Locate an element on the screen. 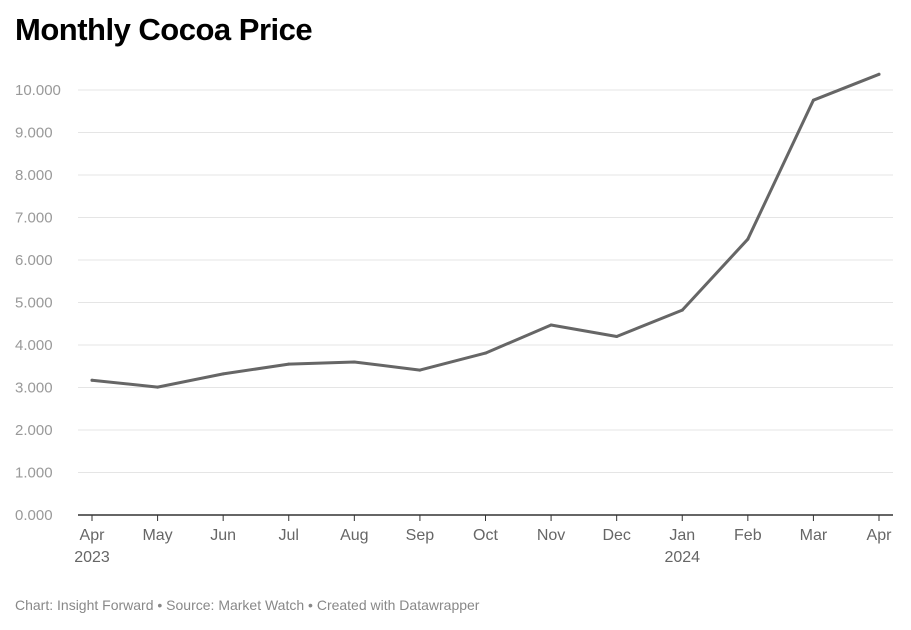  x-tick-label-month: Jun is located at coordinates (223, 535).